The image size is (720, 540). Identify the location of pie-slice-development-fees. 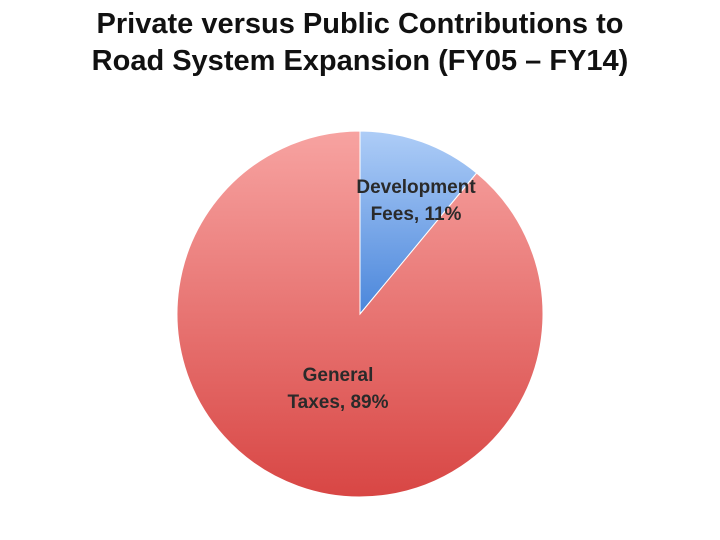
(418, 223).